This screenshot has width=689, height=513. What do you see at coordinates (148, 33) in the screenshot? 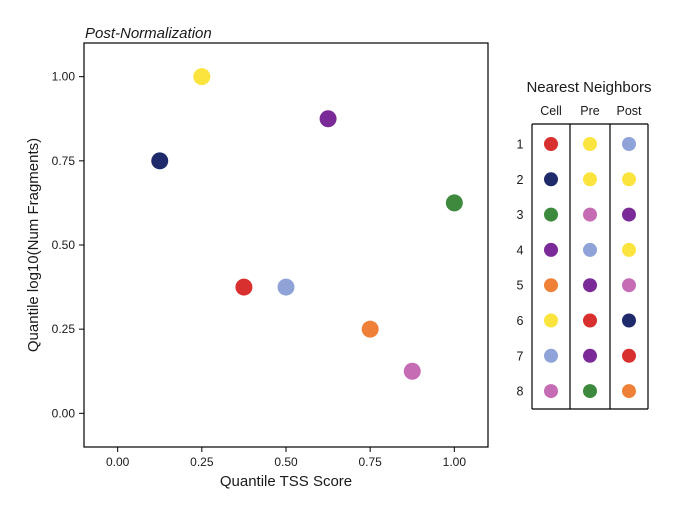
I see `plot-title: Post-Normalization` at bounding box center [148, 33].